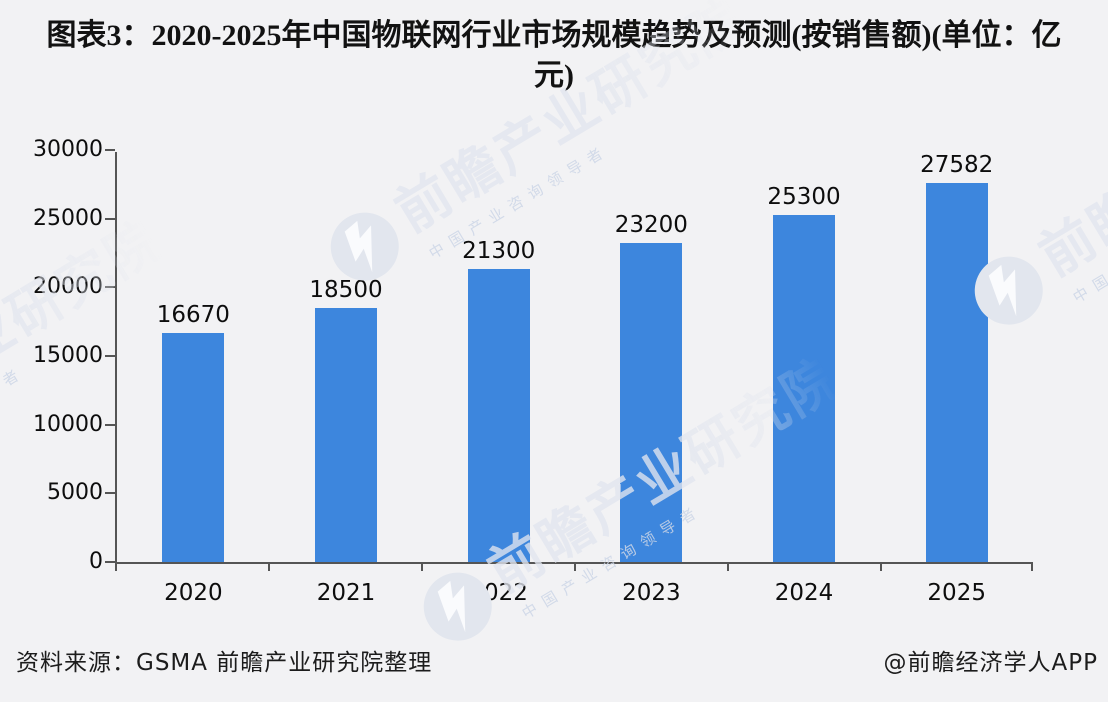 This screenshot has width=1108, height=702. I want to click on x-axis-label: 2020, so click(193, 593).